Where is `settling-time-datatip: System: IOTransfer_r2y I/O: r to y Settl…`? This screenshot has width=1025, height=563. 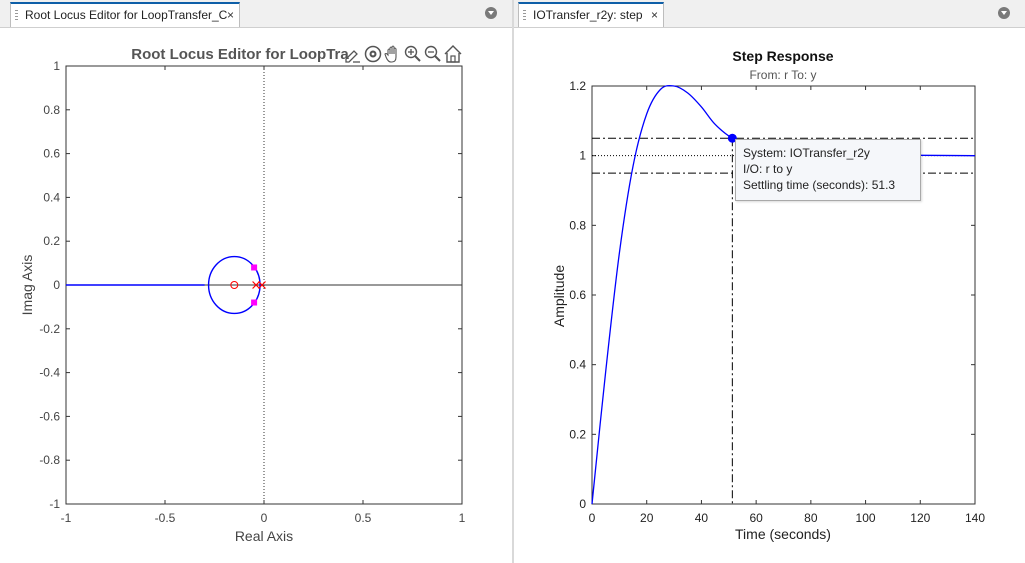
settling-time-datatip: System: IOTransfer_r2y I/O: r to y Settl… is located at coordinates (828, 170).